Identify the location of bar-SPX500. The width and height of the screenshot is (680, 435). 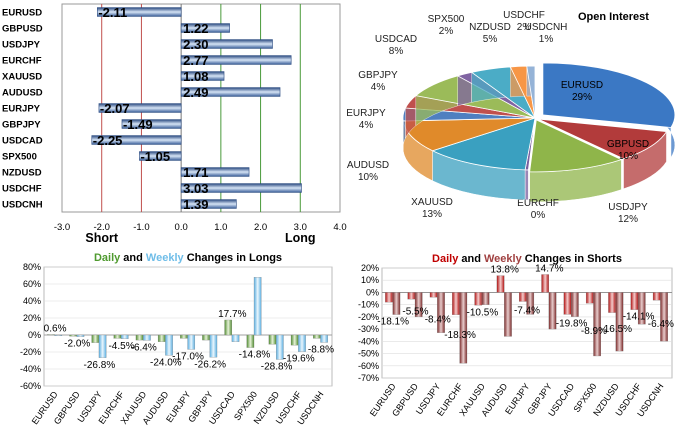
(160, 156).